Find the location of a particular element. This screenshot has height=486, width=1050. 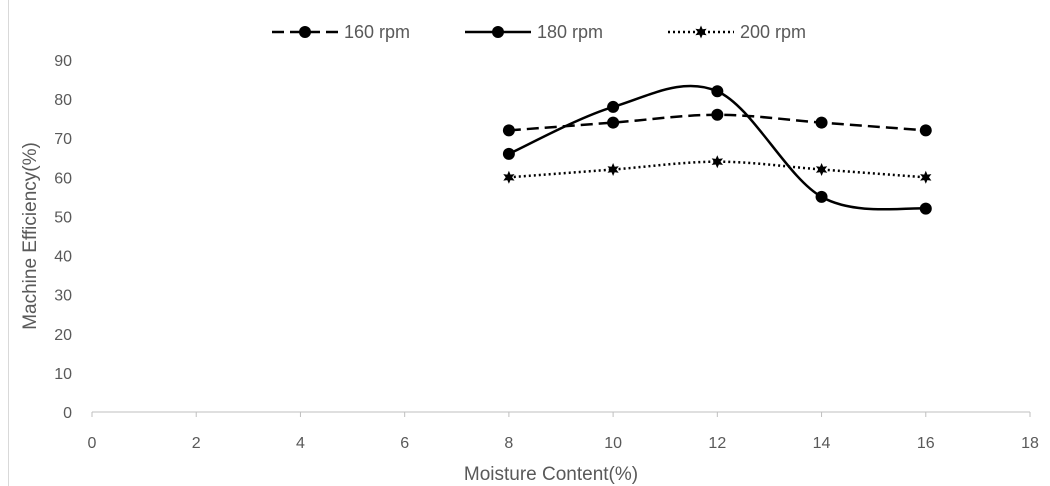

y-tick-label: 50 is located at coordinates (63, 217).